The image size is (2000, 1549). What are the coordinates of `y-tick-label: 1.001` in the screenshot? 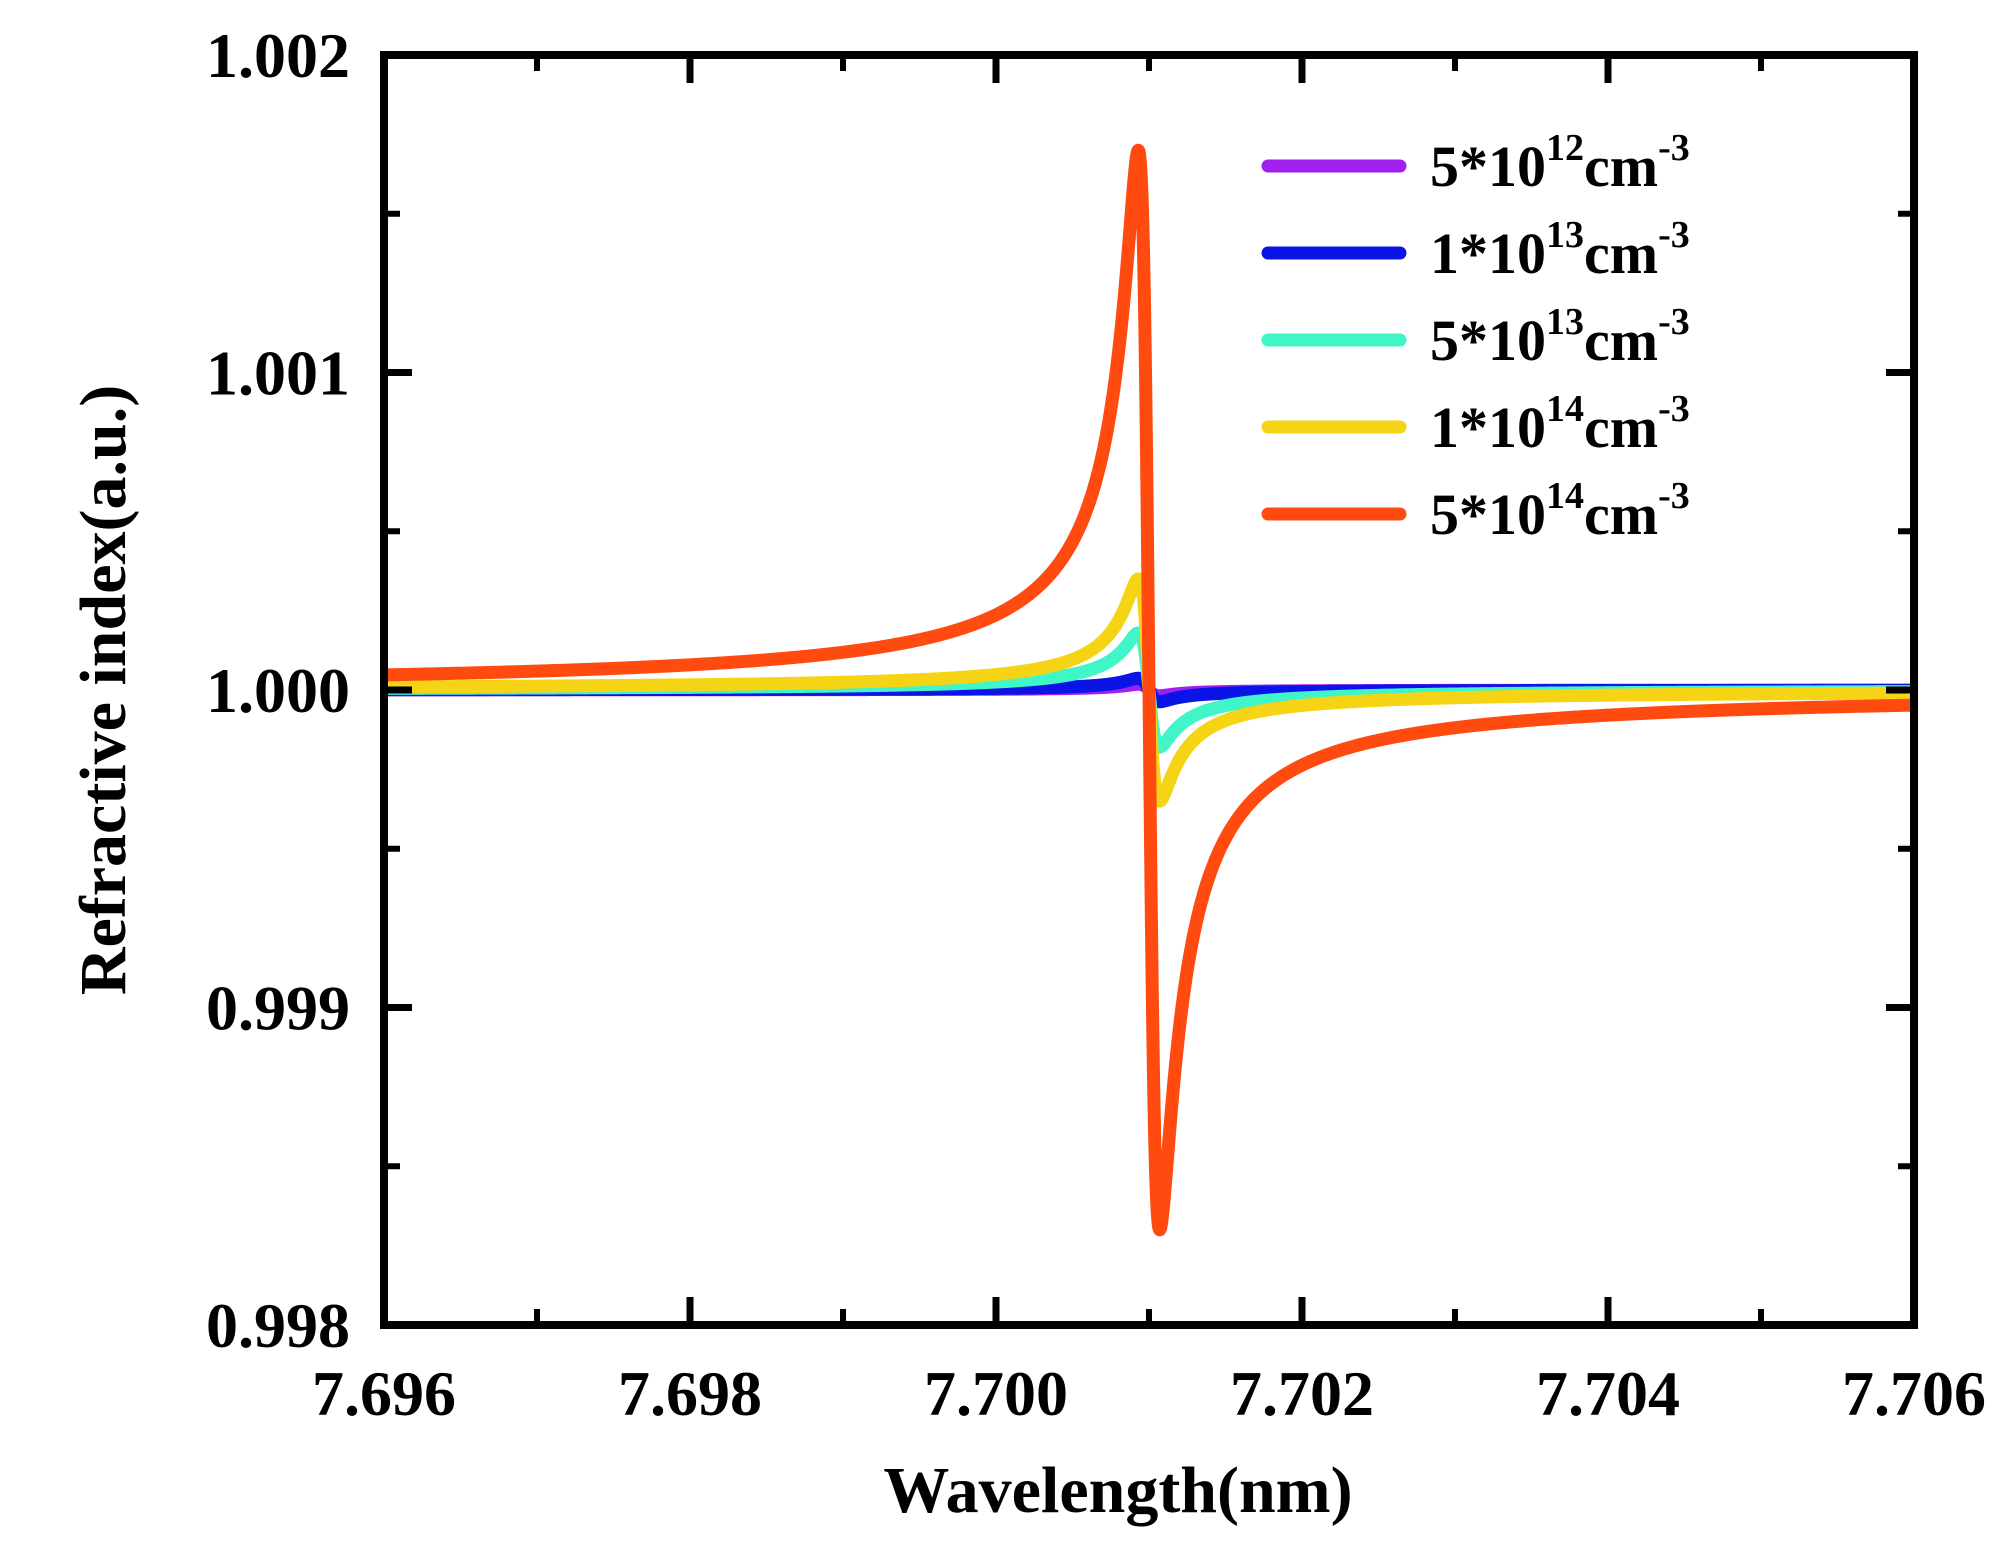 It's located at (278, 373).